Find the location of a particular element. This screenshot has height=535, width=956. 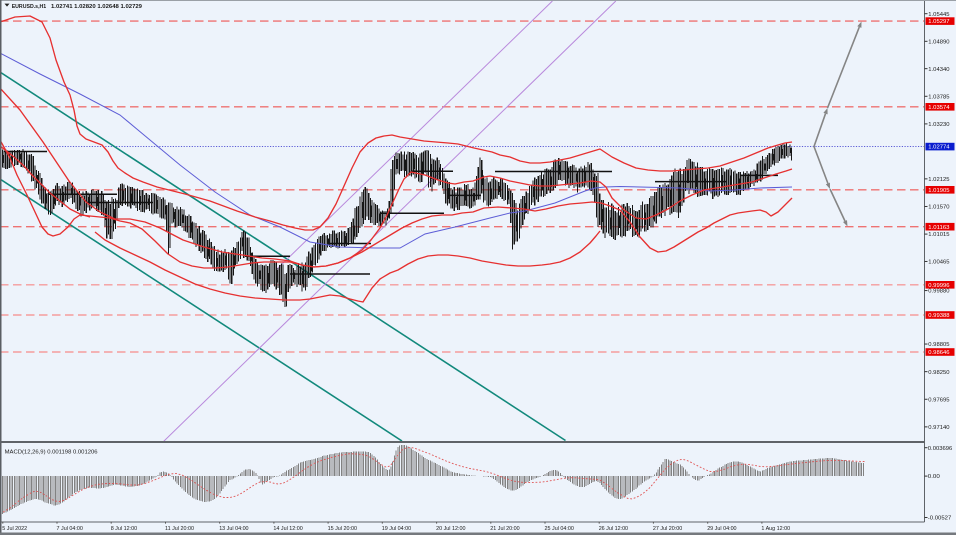

svg-text: 0.99388 is located at coordinates (938, 316).